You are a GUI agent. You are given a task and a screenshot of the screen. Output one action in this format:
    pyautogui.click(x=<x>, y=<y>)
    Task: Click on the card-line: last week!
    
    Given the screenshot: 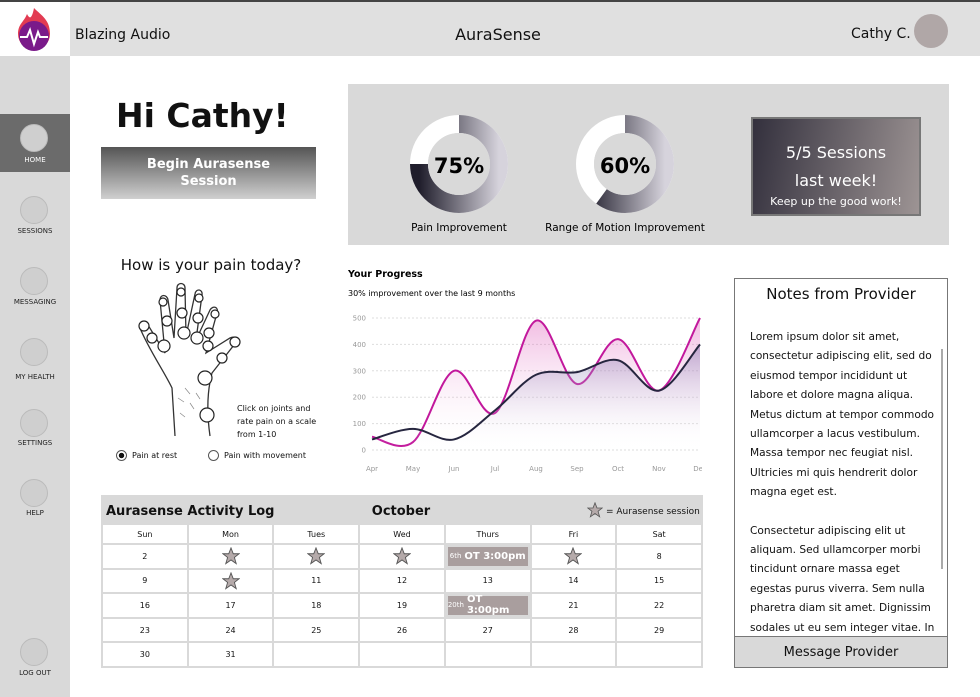 What is the action you would take?
    pyautogui.click(x=836, y=180)
    